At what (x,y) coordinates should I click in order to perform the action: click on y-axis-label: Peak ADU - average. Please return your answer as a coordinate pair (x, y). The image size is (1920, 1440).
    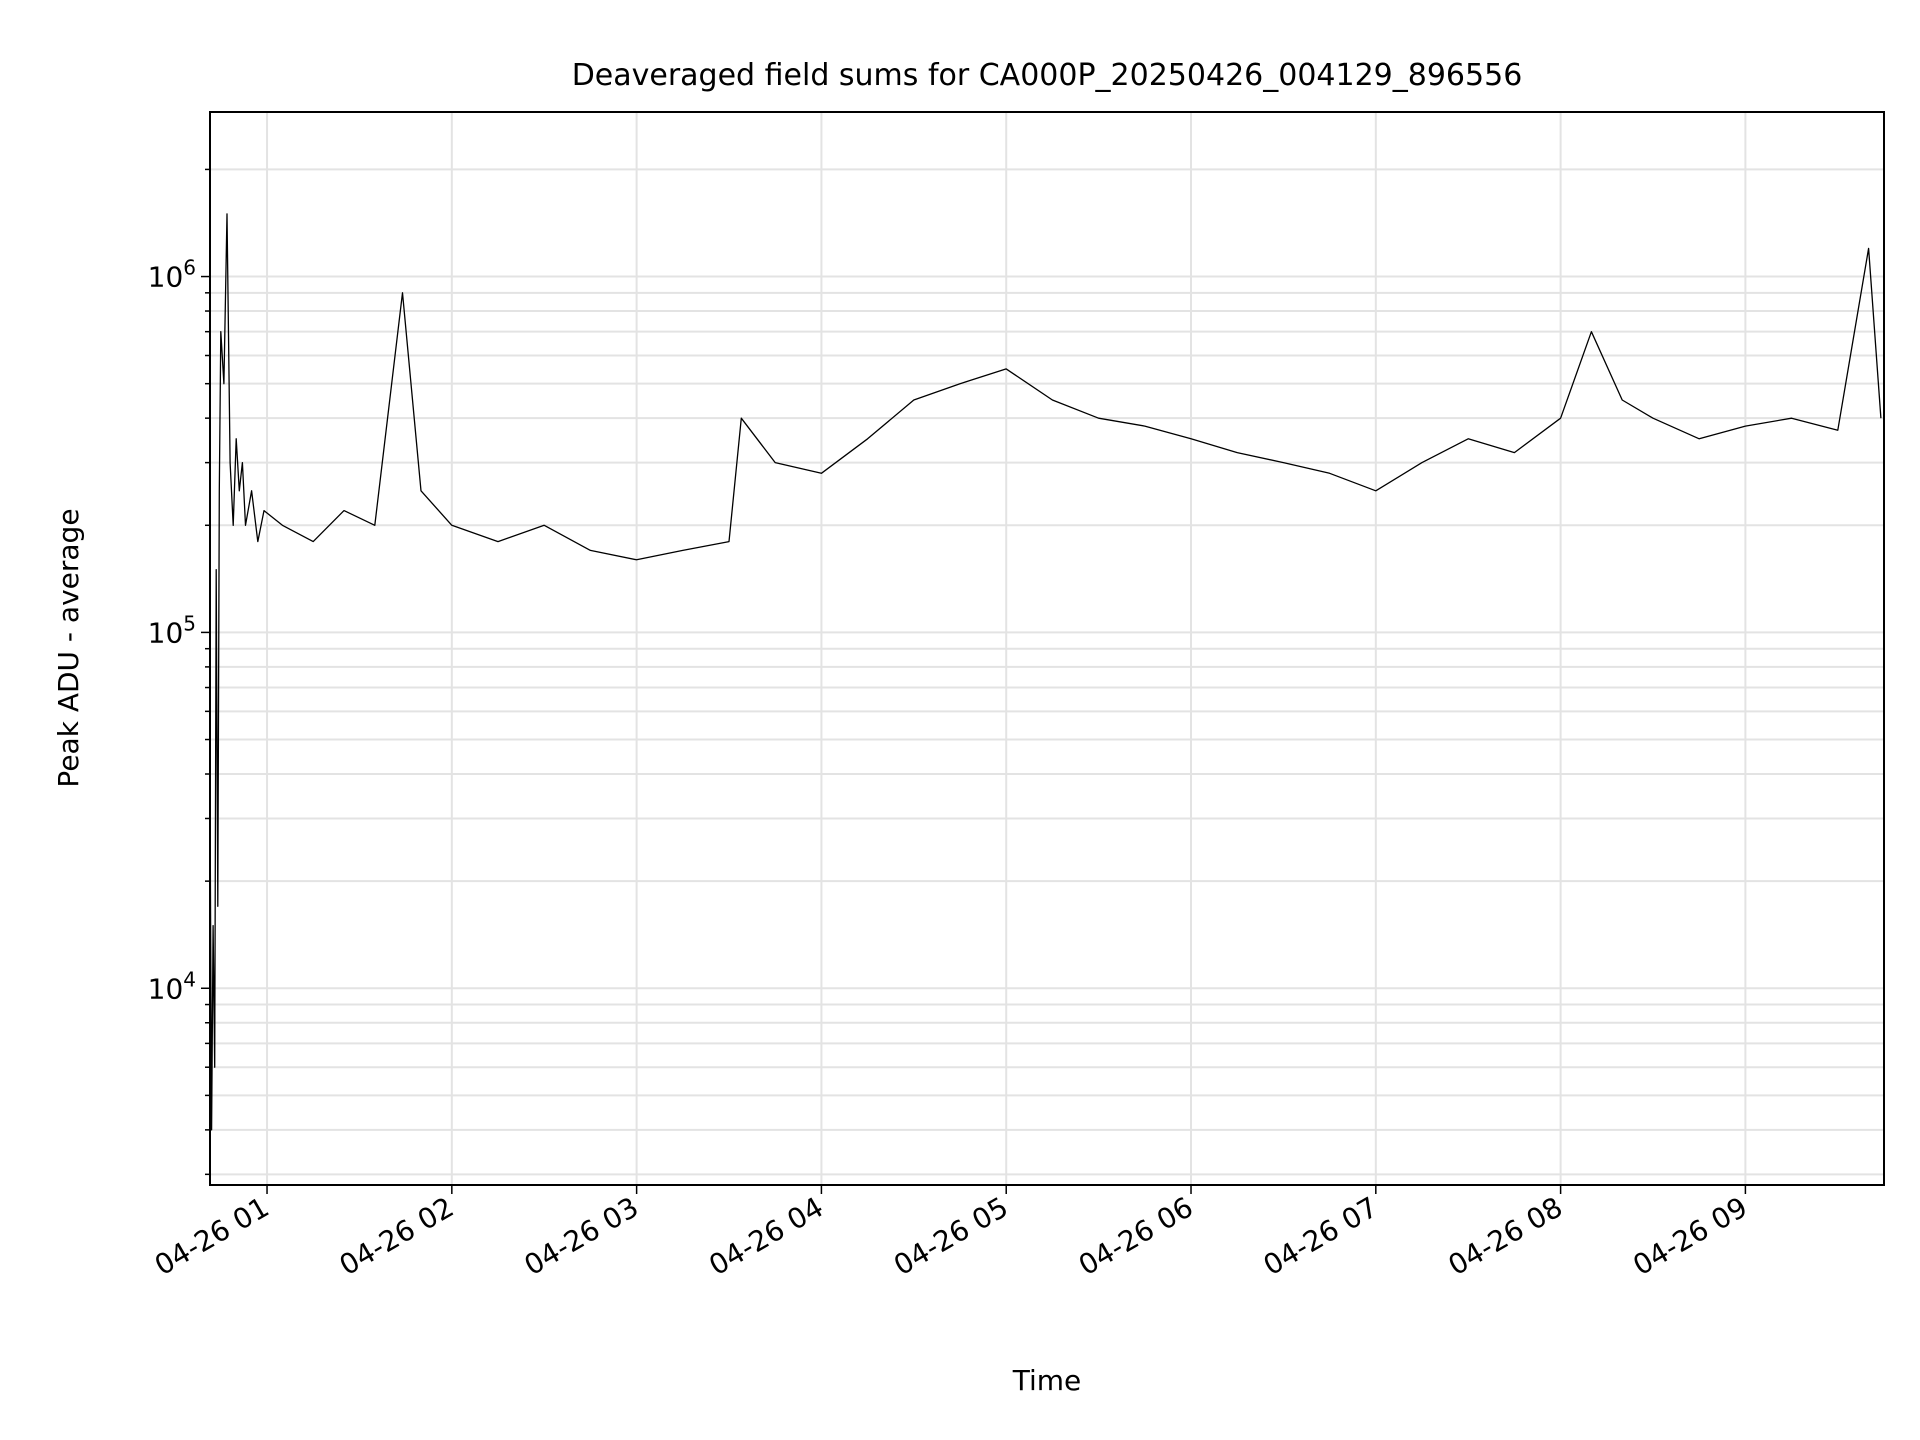
    Looking at the image, I should click on (68, 647).